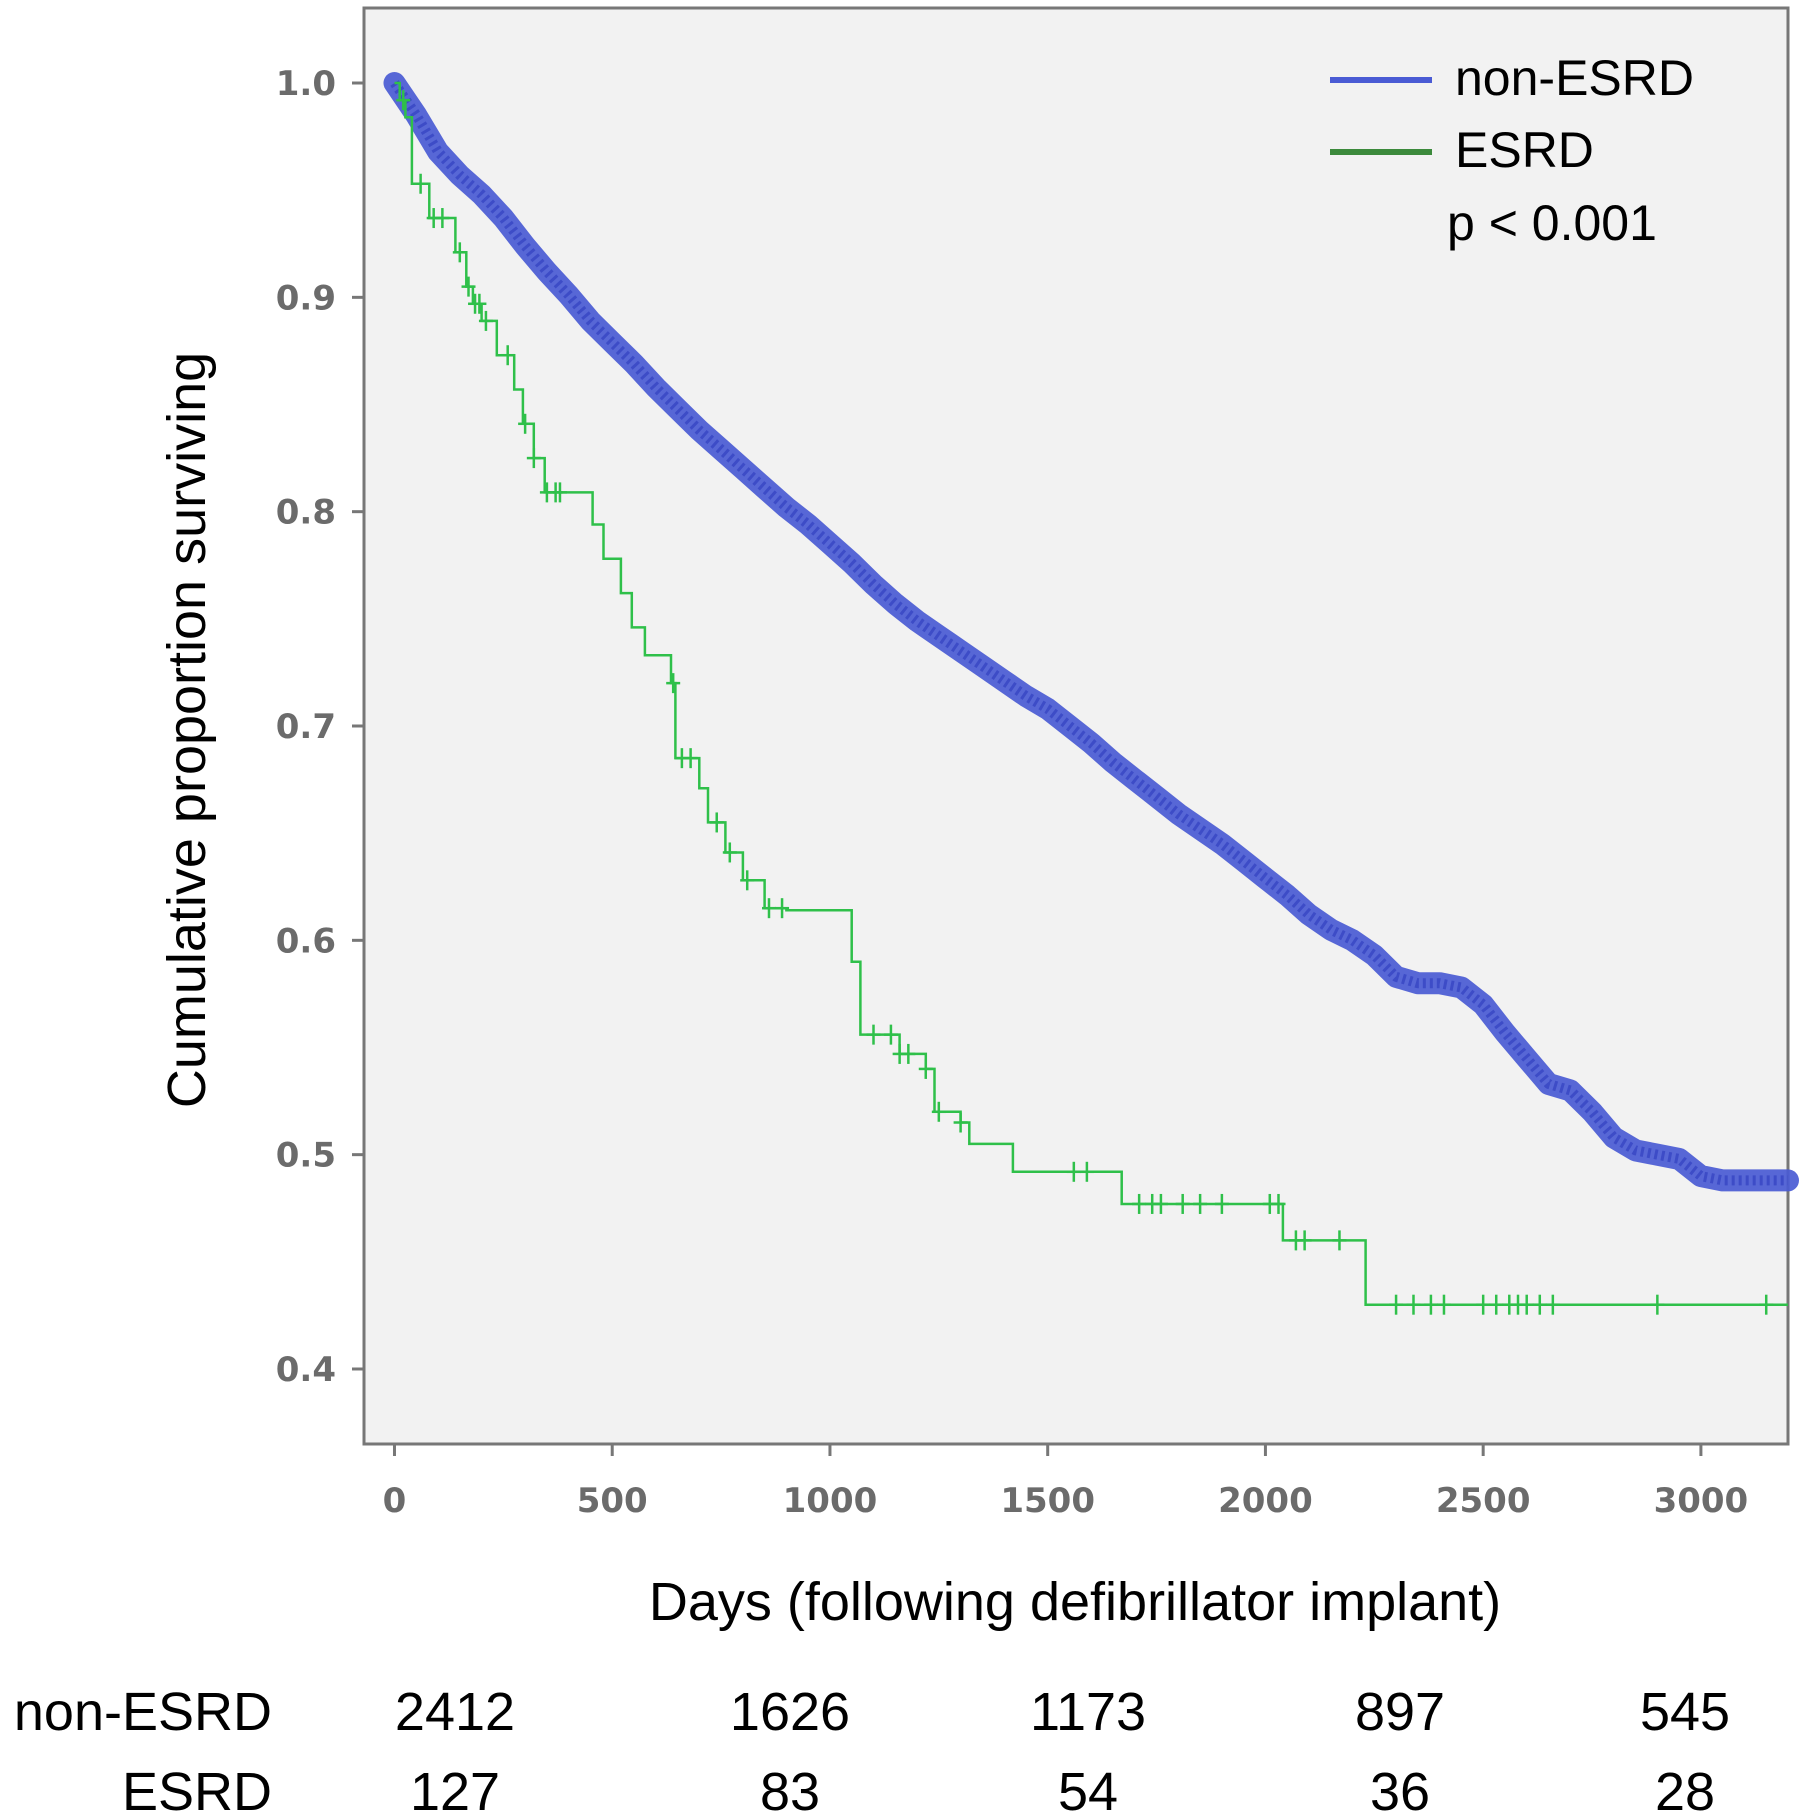 This screenshot has height=1816, width=1800. Describe the element at coordinates (1088, 1789) in the screenshot. I see `risk-value: 54` at that location.